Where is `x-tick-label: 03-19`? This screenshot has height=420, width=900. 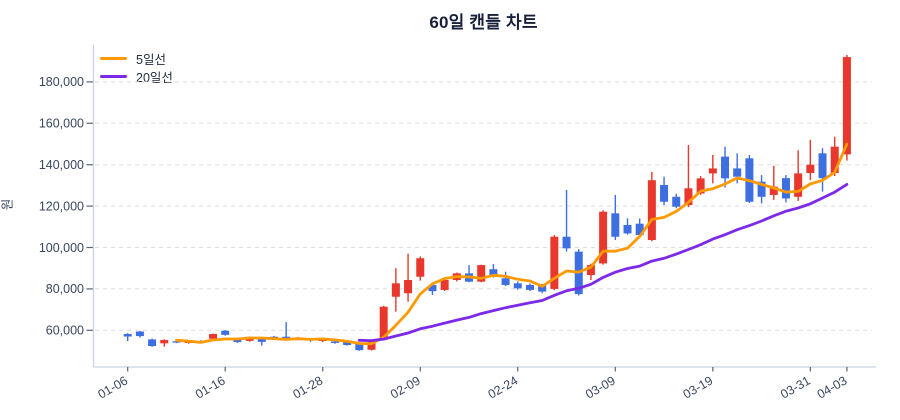
x-tick-label: 03-19 is located at coordinates (698, 387).